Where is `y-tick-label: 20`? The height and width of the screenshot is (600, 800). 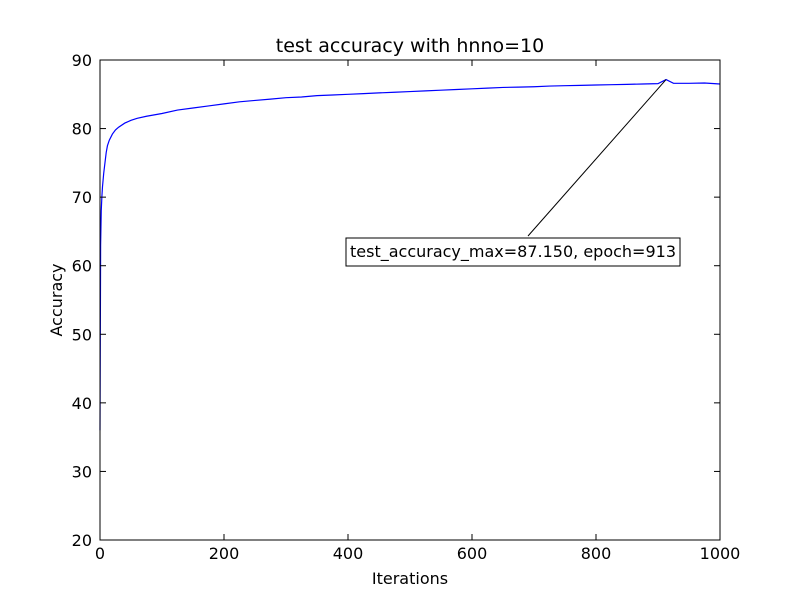 y-tick-label: 20 is located at coordinates (82, 540).